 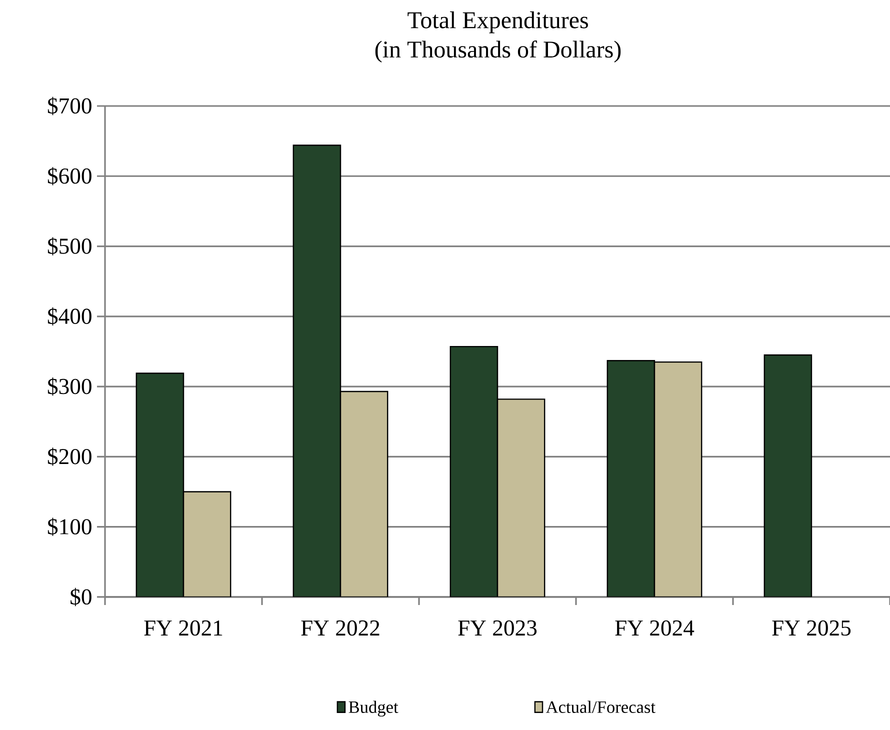 What do you see at coordinates (497, 628) in the screenshot?
I see `x-tick-label: FY 2023` at bounding box center [497, 628].